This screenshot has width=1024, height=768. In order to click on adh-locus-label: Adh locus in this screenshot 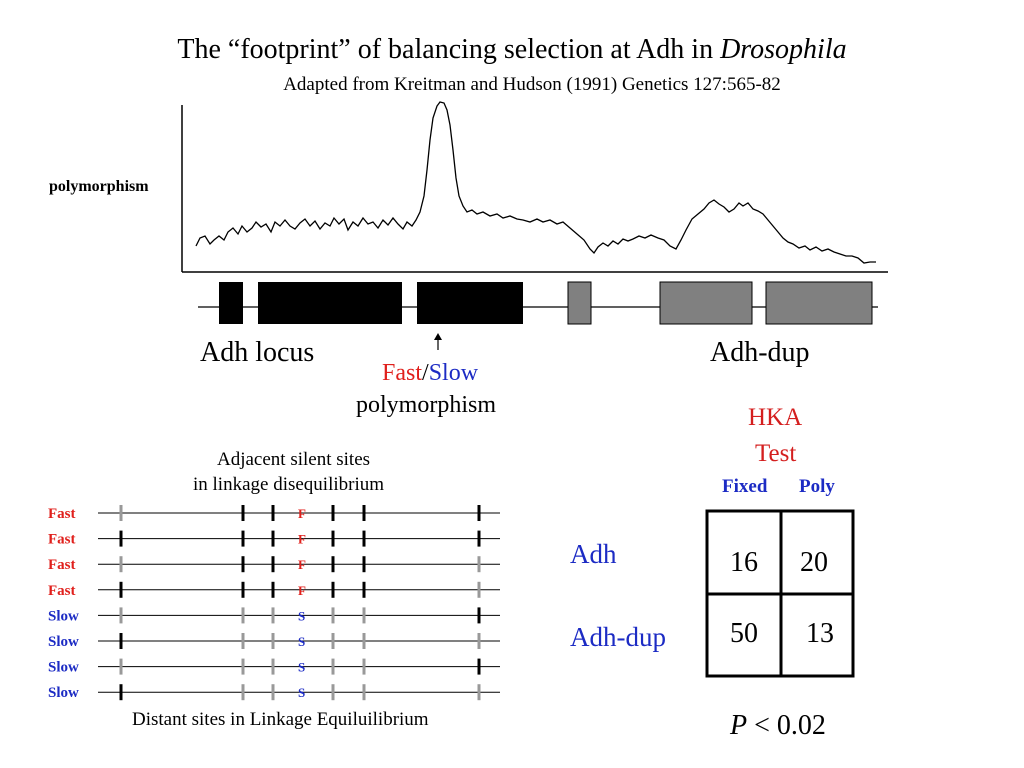, I will do `click(257, 352)`.